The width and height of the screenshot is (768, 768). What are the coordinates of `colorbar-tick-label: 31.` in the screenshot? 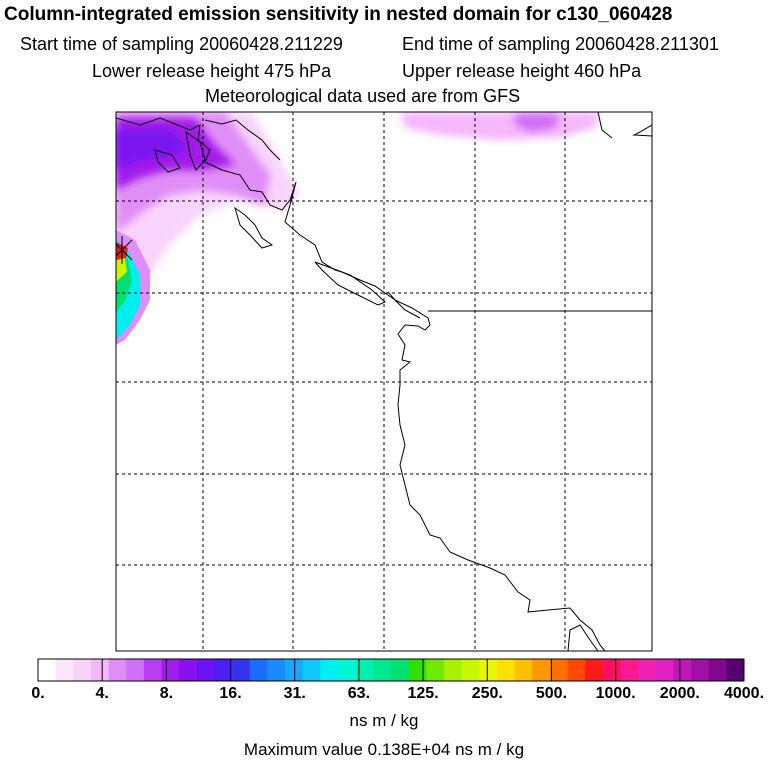 It's located at (294, 693).